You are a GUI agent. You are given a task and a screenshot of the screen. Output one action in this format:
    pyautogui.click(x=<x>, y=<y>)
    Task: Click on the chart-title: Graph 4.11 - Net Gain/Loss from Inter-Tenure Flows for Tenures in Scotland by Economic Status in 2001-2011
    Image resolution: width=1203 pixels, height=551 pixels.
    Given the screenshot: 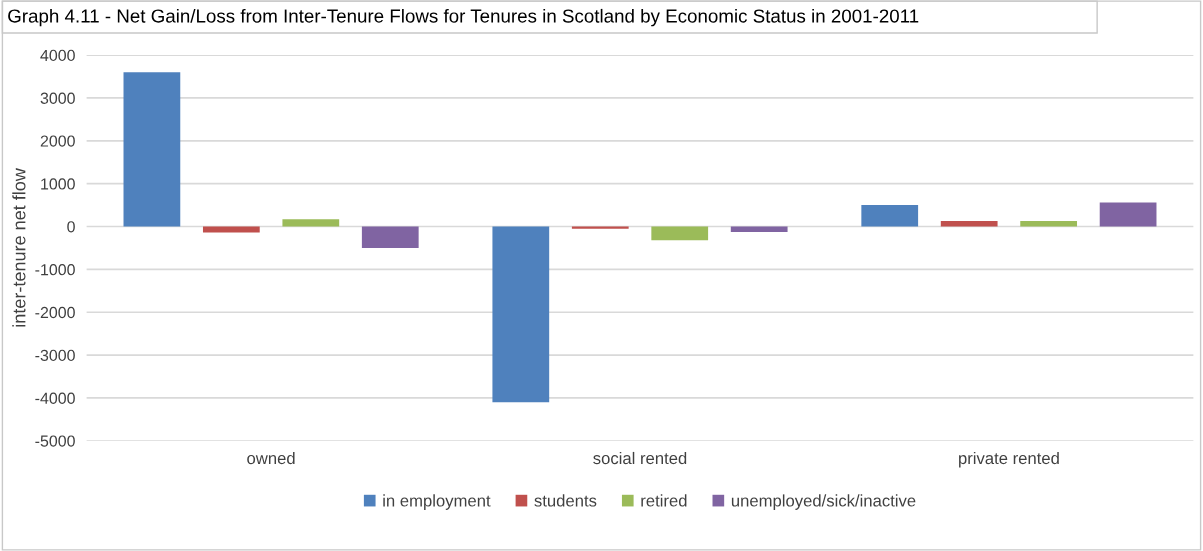 What is the action you would take?
    pyautogui.click(x=463, y=17)
    